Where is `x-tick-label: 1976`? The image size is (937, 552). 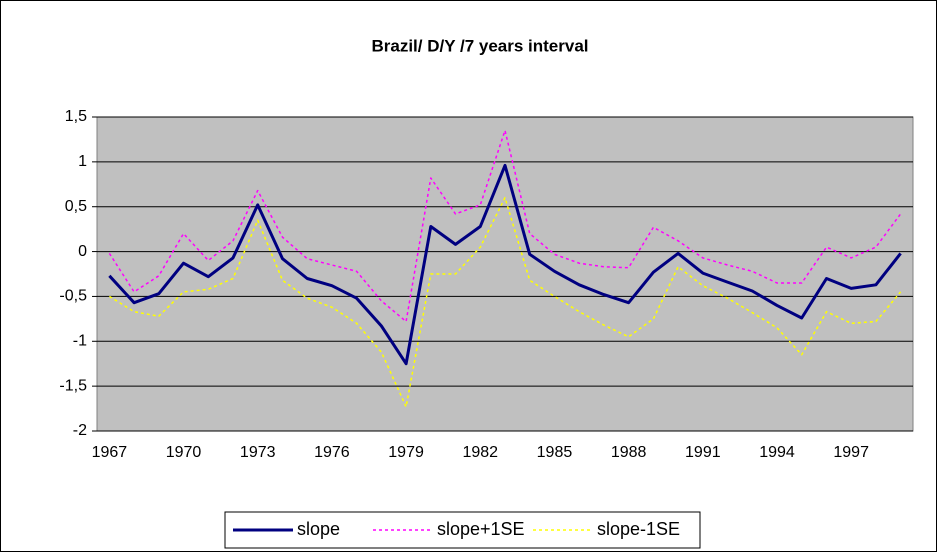 x-tick-label: 1976 is located at coordinates (332, 452).